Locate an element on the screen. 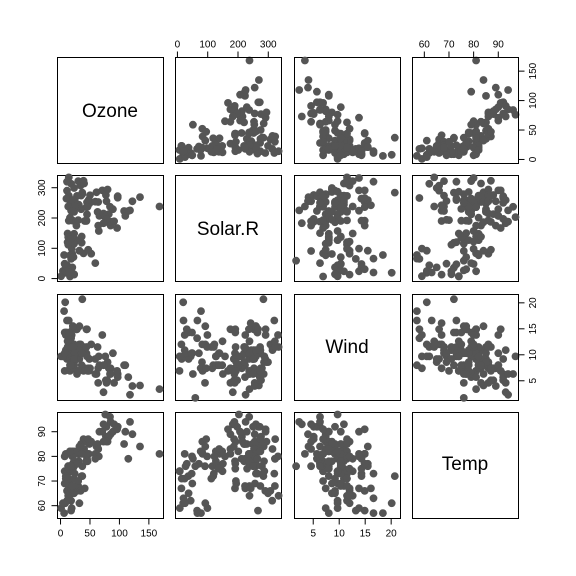 This screenshot has width=576, height=576. series-solar-r-vs-temp is located at coordinates (466, 227).